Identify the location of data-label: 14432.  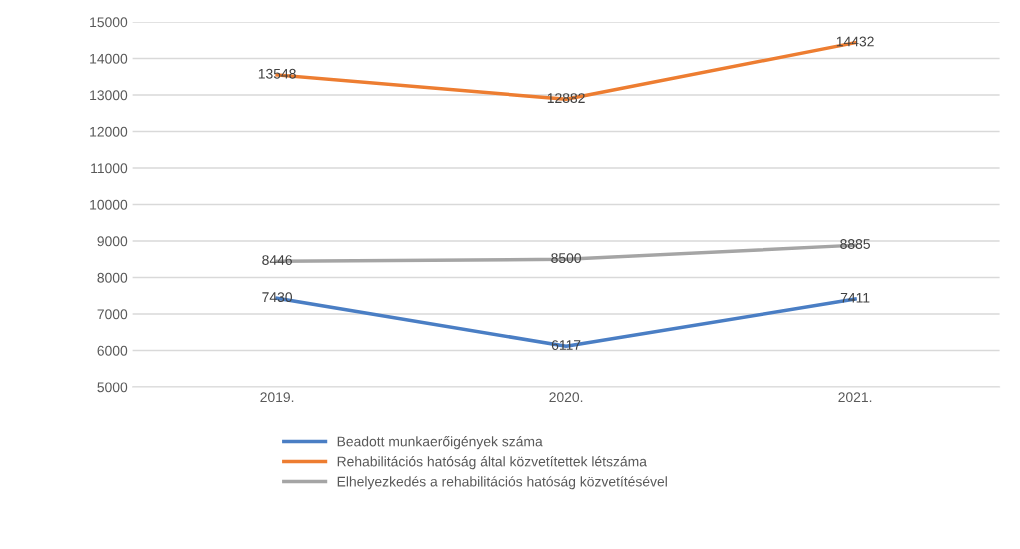
(855, 41).